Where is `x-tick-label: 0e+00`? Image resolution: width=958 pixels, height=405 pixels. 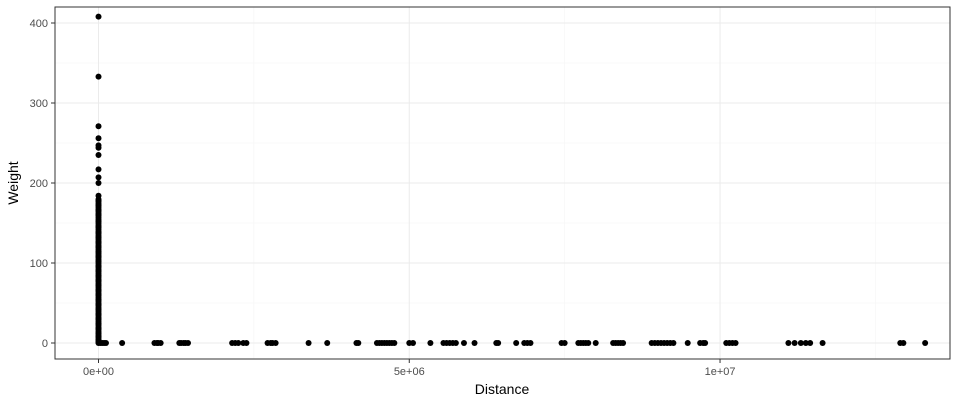 x-tick-label: 0e+00 is located at coordinates (98, 372).